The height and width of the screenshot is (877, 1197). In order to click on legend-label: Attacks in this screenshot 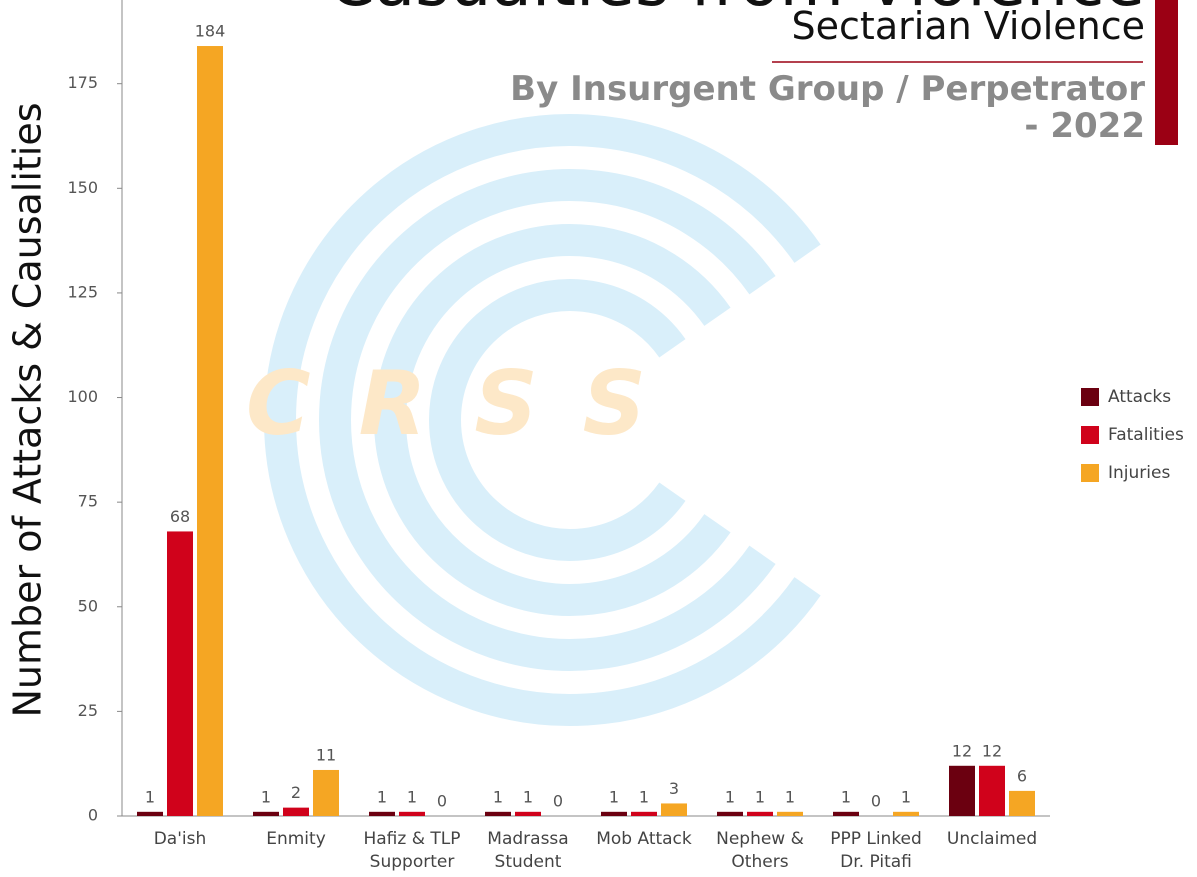, I will do `click(1139, 397)`.